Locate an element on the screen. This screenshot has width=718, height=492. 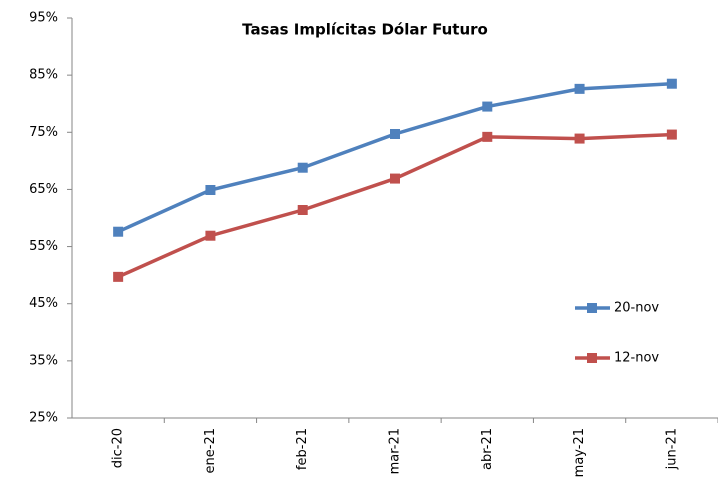
x-tick-label: abr-21 is located at coordinates (487, 449).